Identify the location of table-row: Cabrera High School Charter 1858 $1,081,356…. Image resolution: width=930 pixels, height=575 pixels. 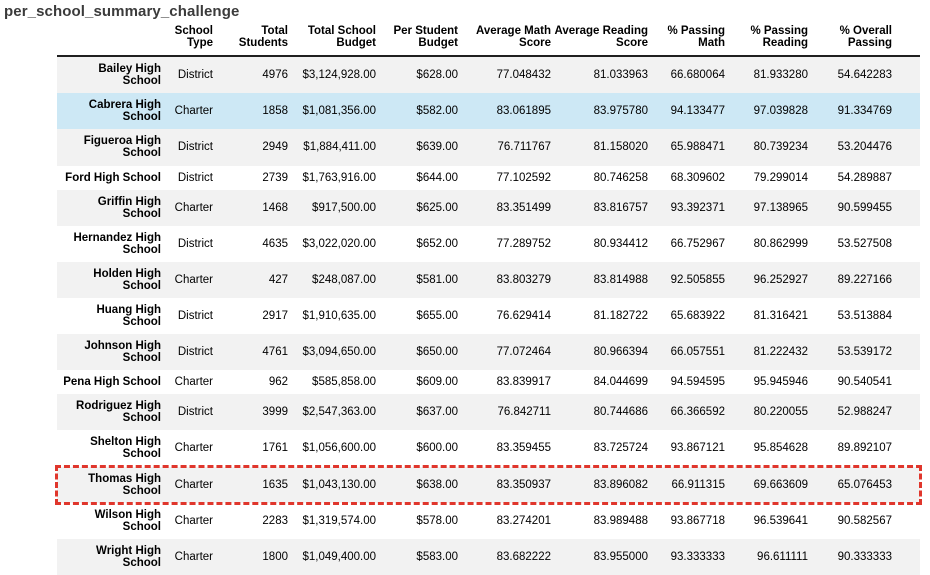
(488, 111).